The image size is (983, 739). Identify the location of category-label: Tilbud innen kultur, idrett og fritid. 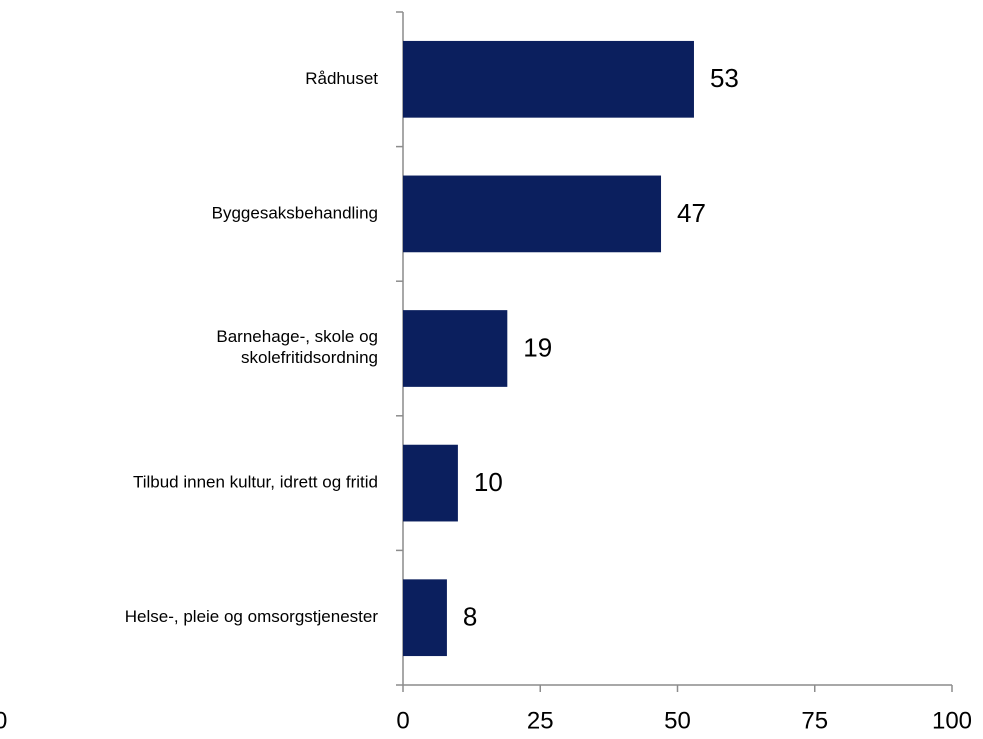
(255, 482).